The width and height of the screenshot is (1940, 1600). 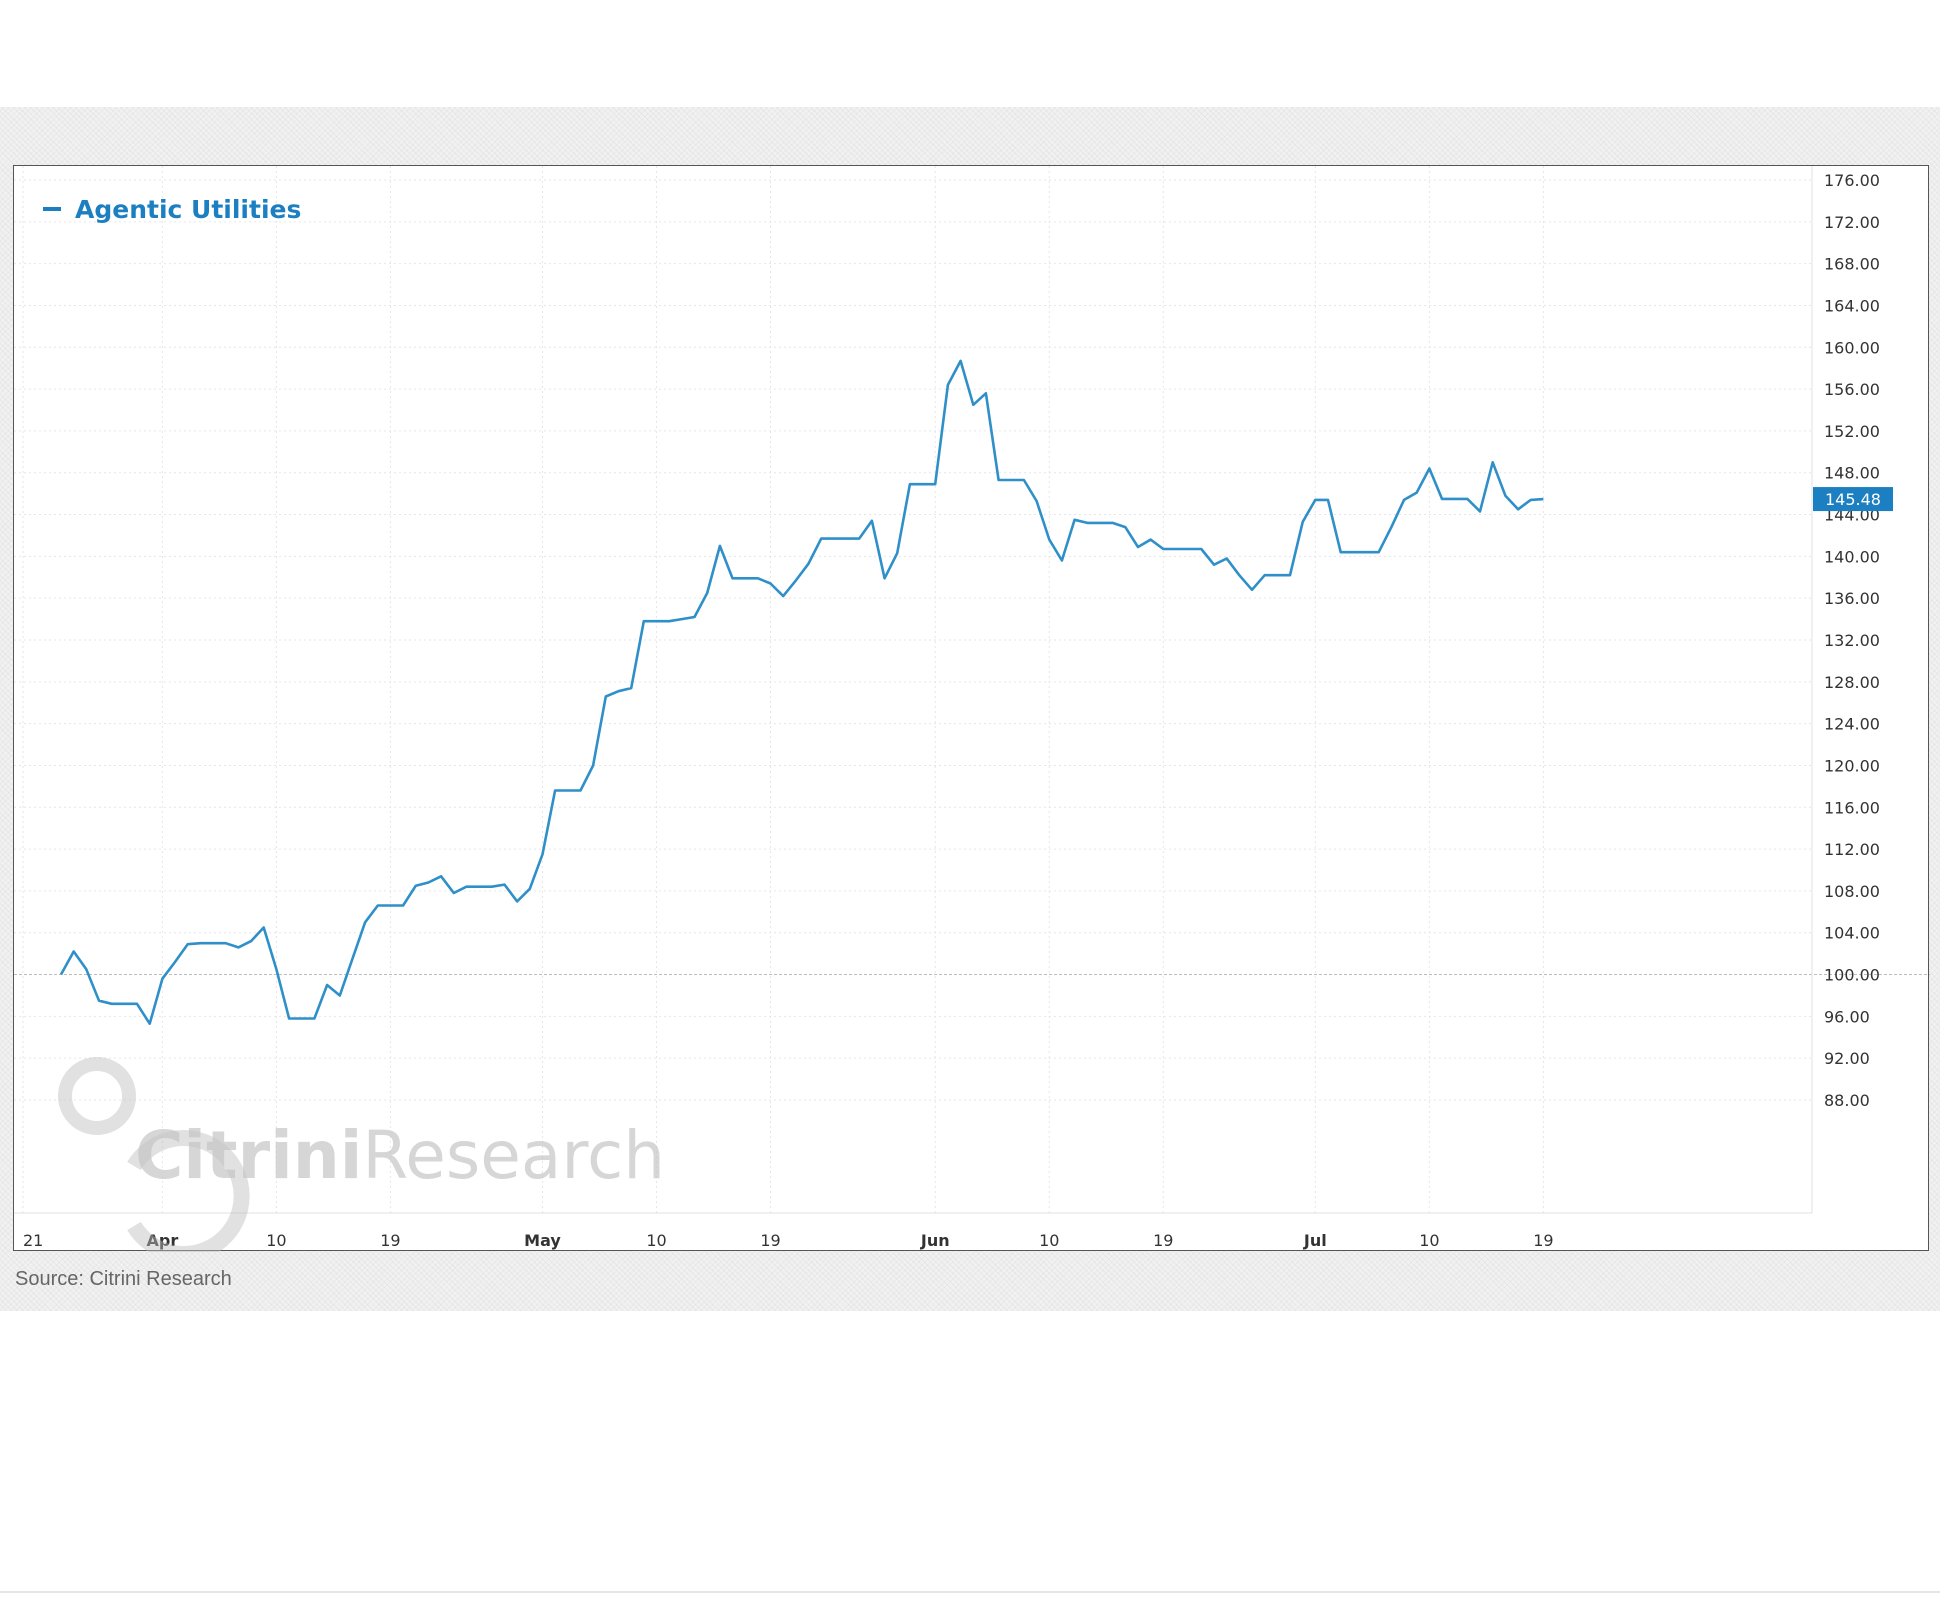 I want to click on y-tick-label: 160.00, so click(x=1852, y=347).